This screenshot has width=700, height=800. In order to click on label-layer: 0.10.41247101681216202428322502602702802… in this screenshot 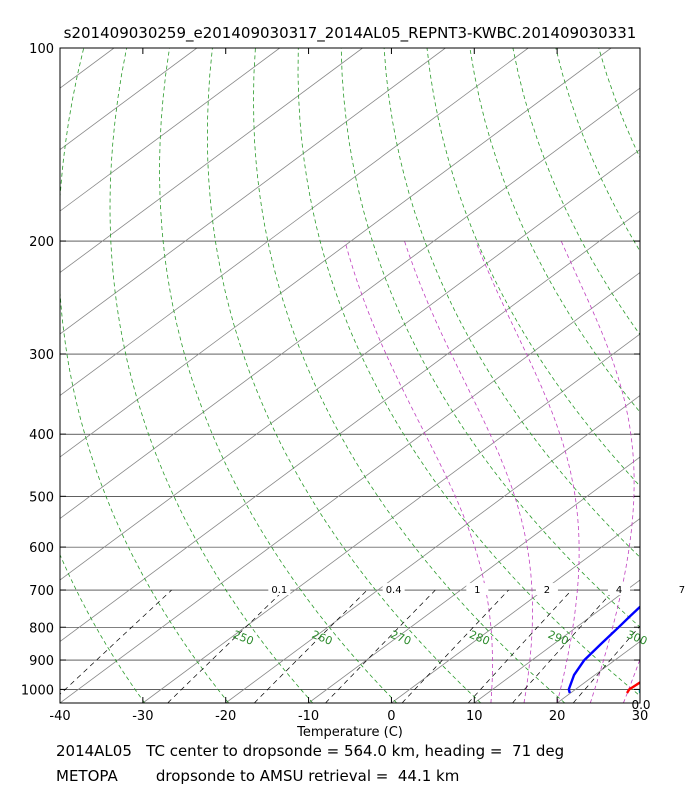, I will do `click(462, 615)`.